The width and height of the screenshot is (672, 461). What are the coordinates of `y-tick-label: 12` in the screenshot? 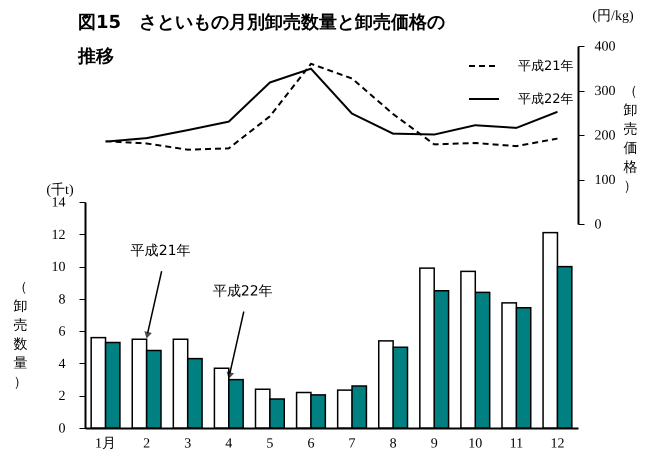 It's located at (59, 235).